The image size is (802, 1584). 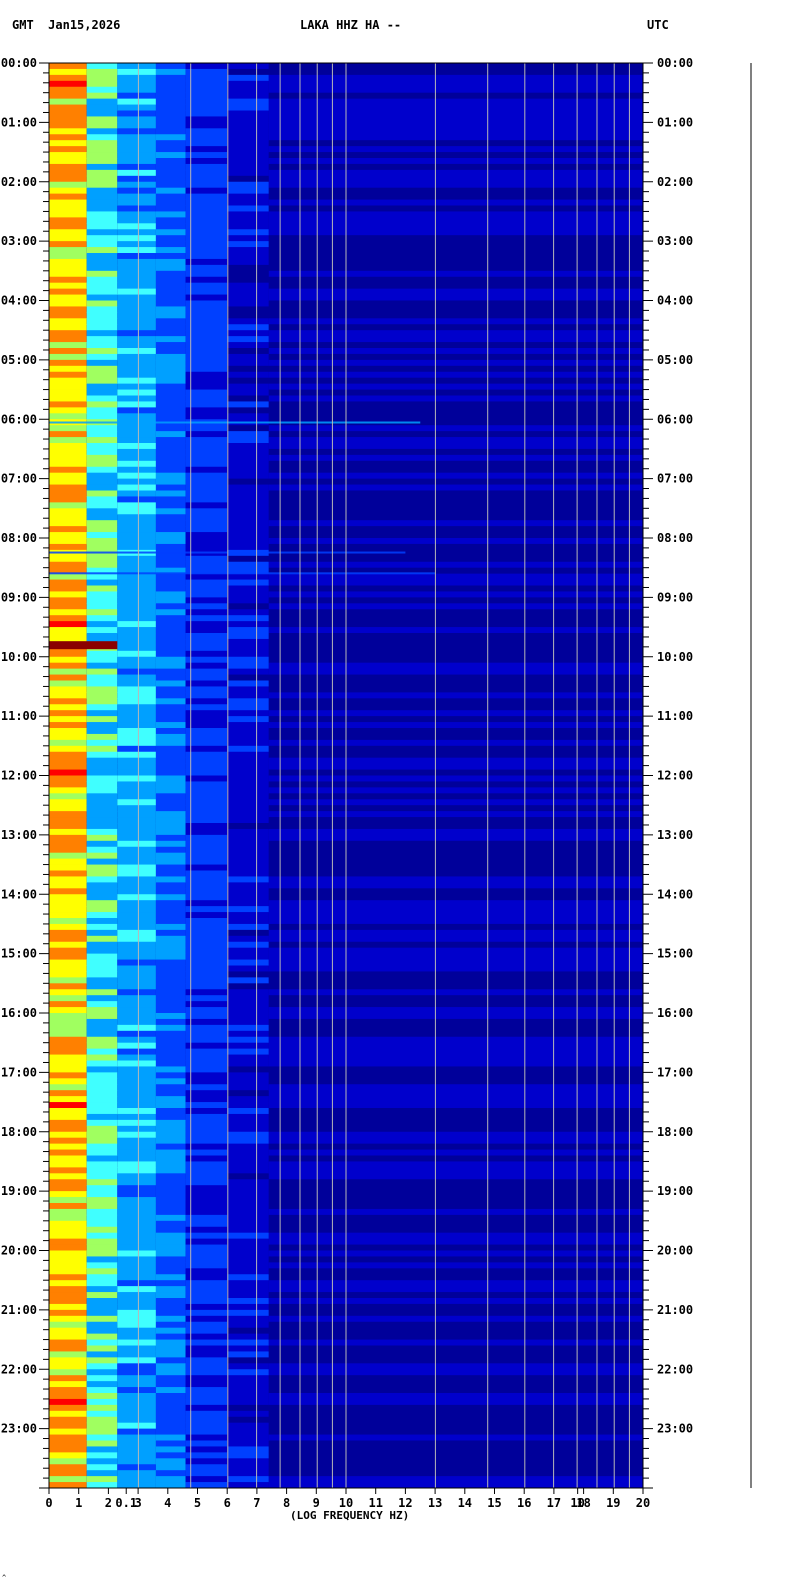 I want to click on frequency-tick-label: 16, so click(x=524, y=1503).